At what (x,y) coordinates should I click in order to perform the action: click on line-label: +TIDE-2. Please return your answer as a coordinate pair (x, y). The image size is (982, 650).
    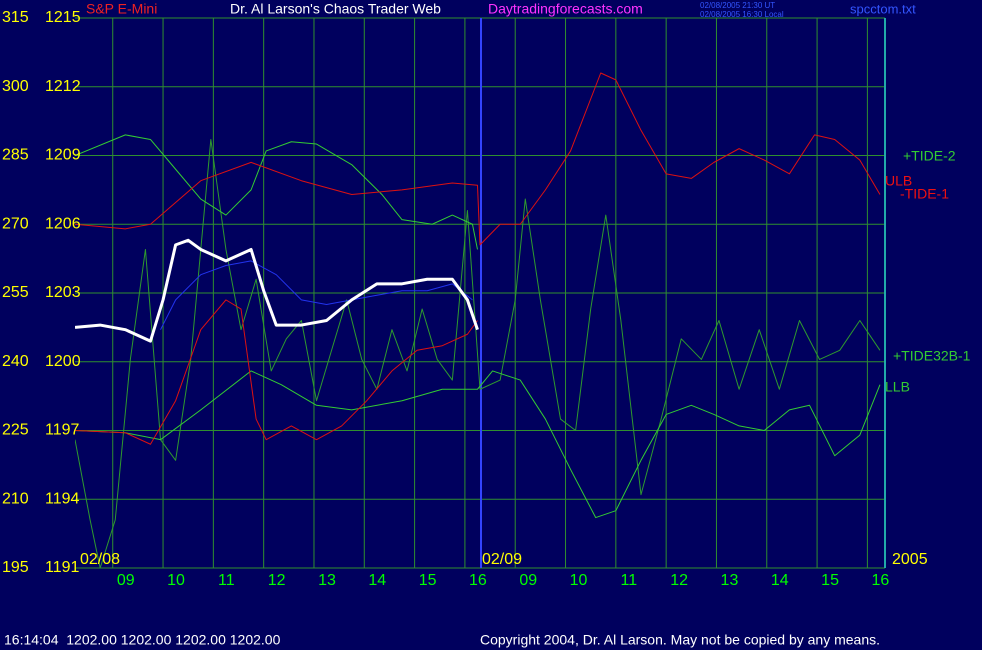
    Looking at the image, I should click on (929, 156).